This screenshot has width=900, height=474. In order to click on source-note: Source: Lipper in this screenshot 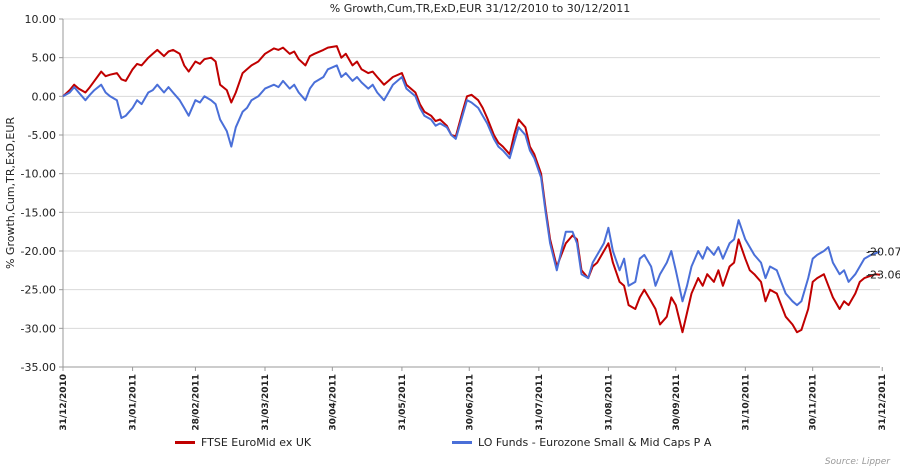, I will do `click(857, 462)`.